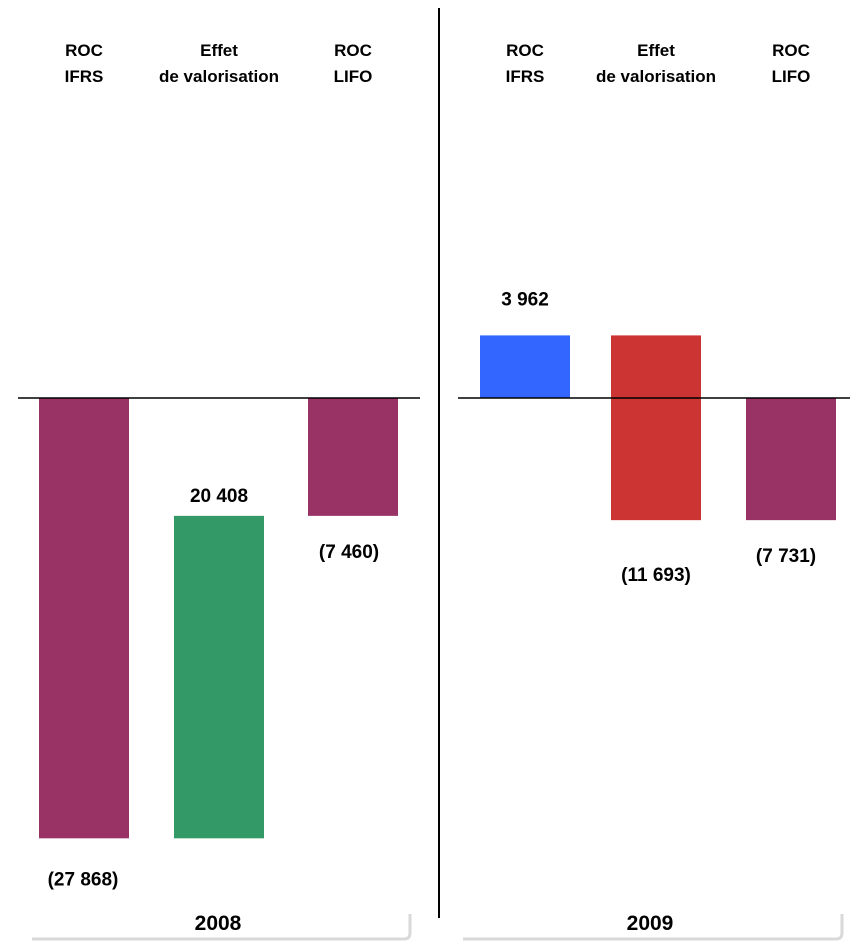  What do you see at coordinates (525, 299) in the screenshot?
I see `data-label: 3 962` at bounding box center [525, 299].